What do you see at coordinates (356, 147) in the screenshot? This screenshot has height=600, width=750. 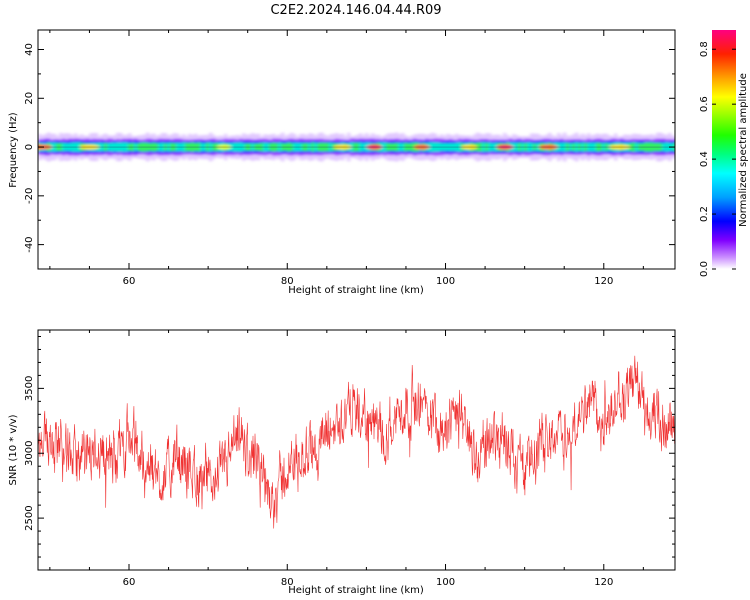 I see `spectrogram-heatmap` at bounding box center [356, 147].